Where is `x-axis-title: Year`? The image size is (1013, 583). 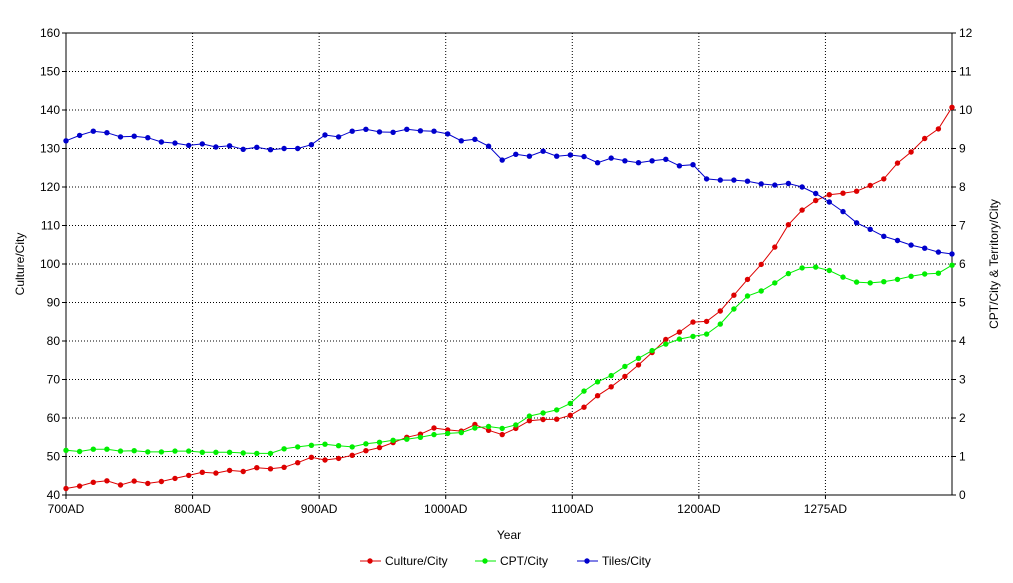 x-axis-title: Year is located at coordinates (509, 535).